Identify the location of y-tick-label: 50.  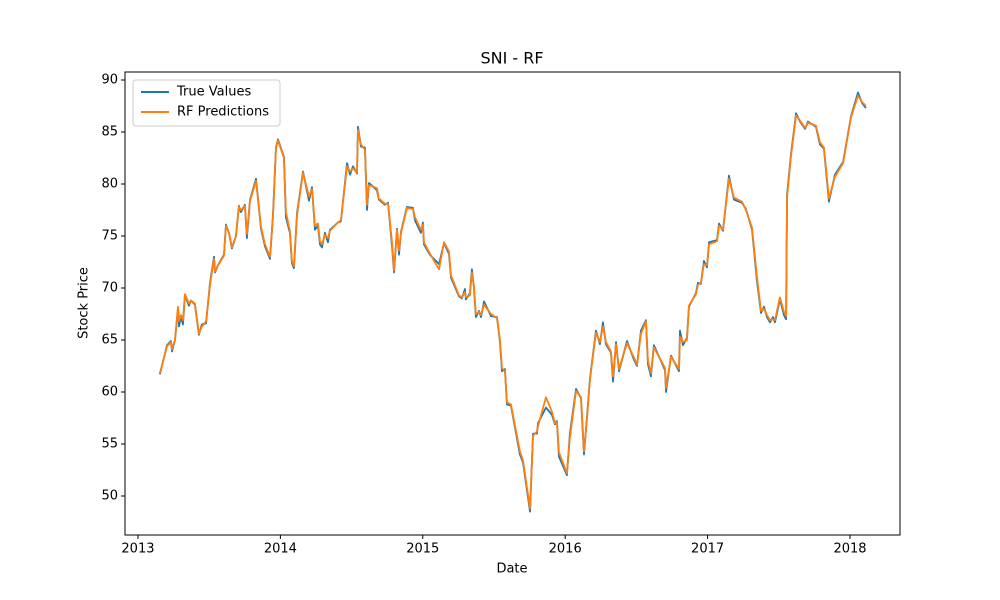
(109, 496).